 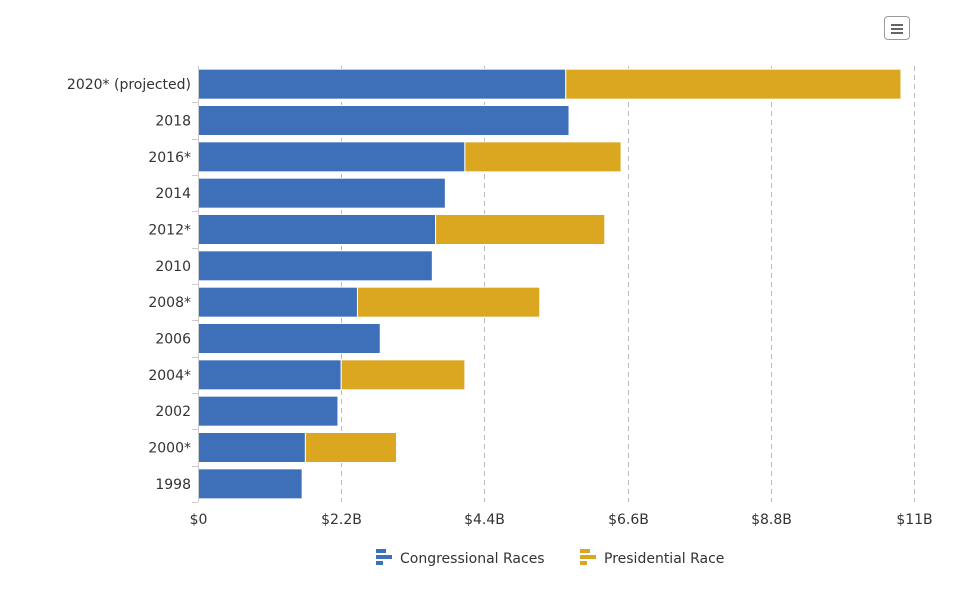 What do you see at coordinates (173, 340) in the screenshot?
I see `category-label: 2006` at bounding box center [173, 340].